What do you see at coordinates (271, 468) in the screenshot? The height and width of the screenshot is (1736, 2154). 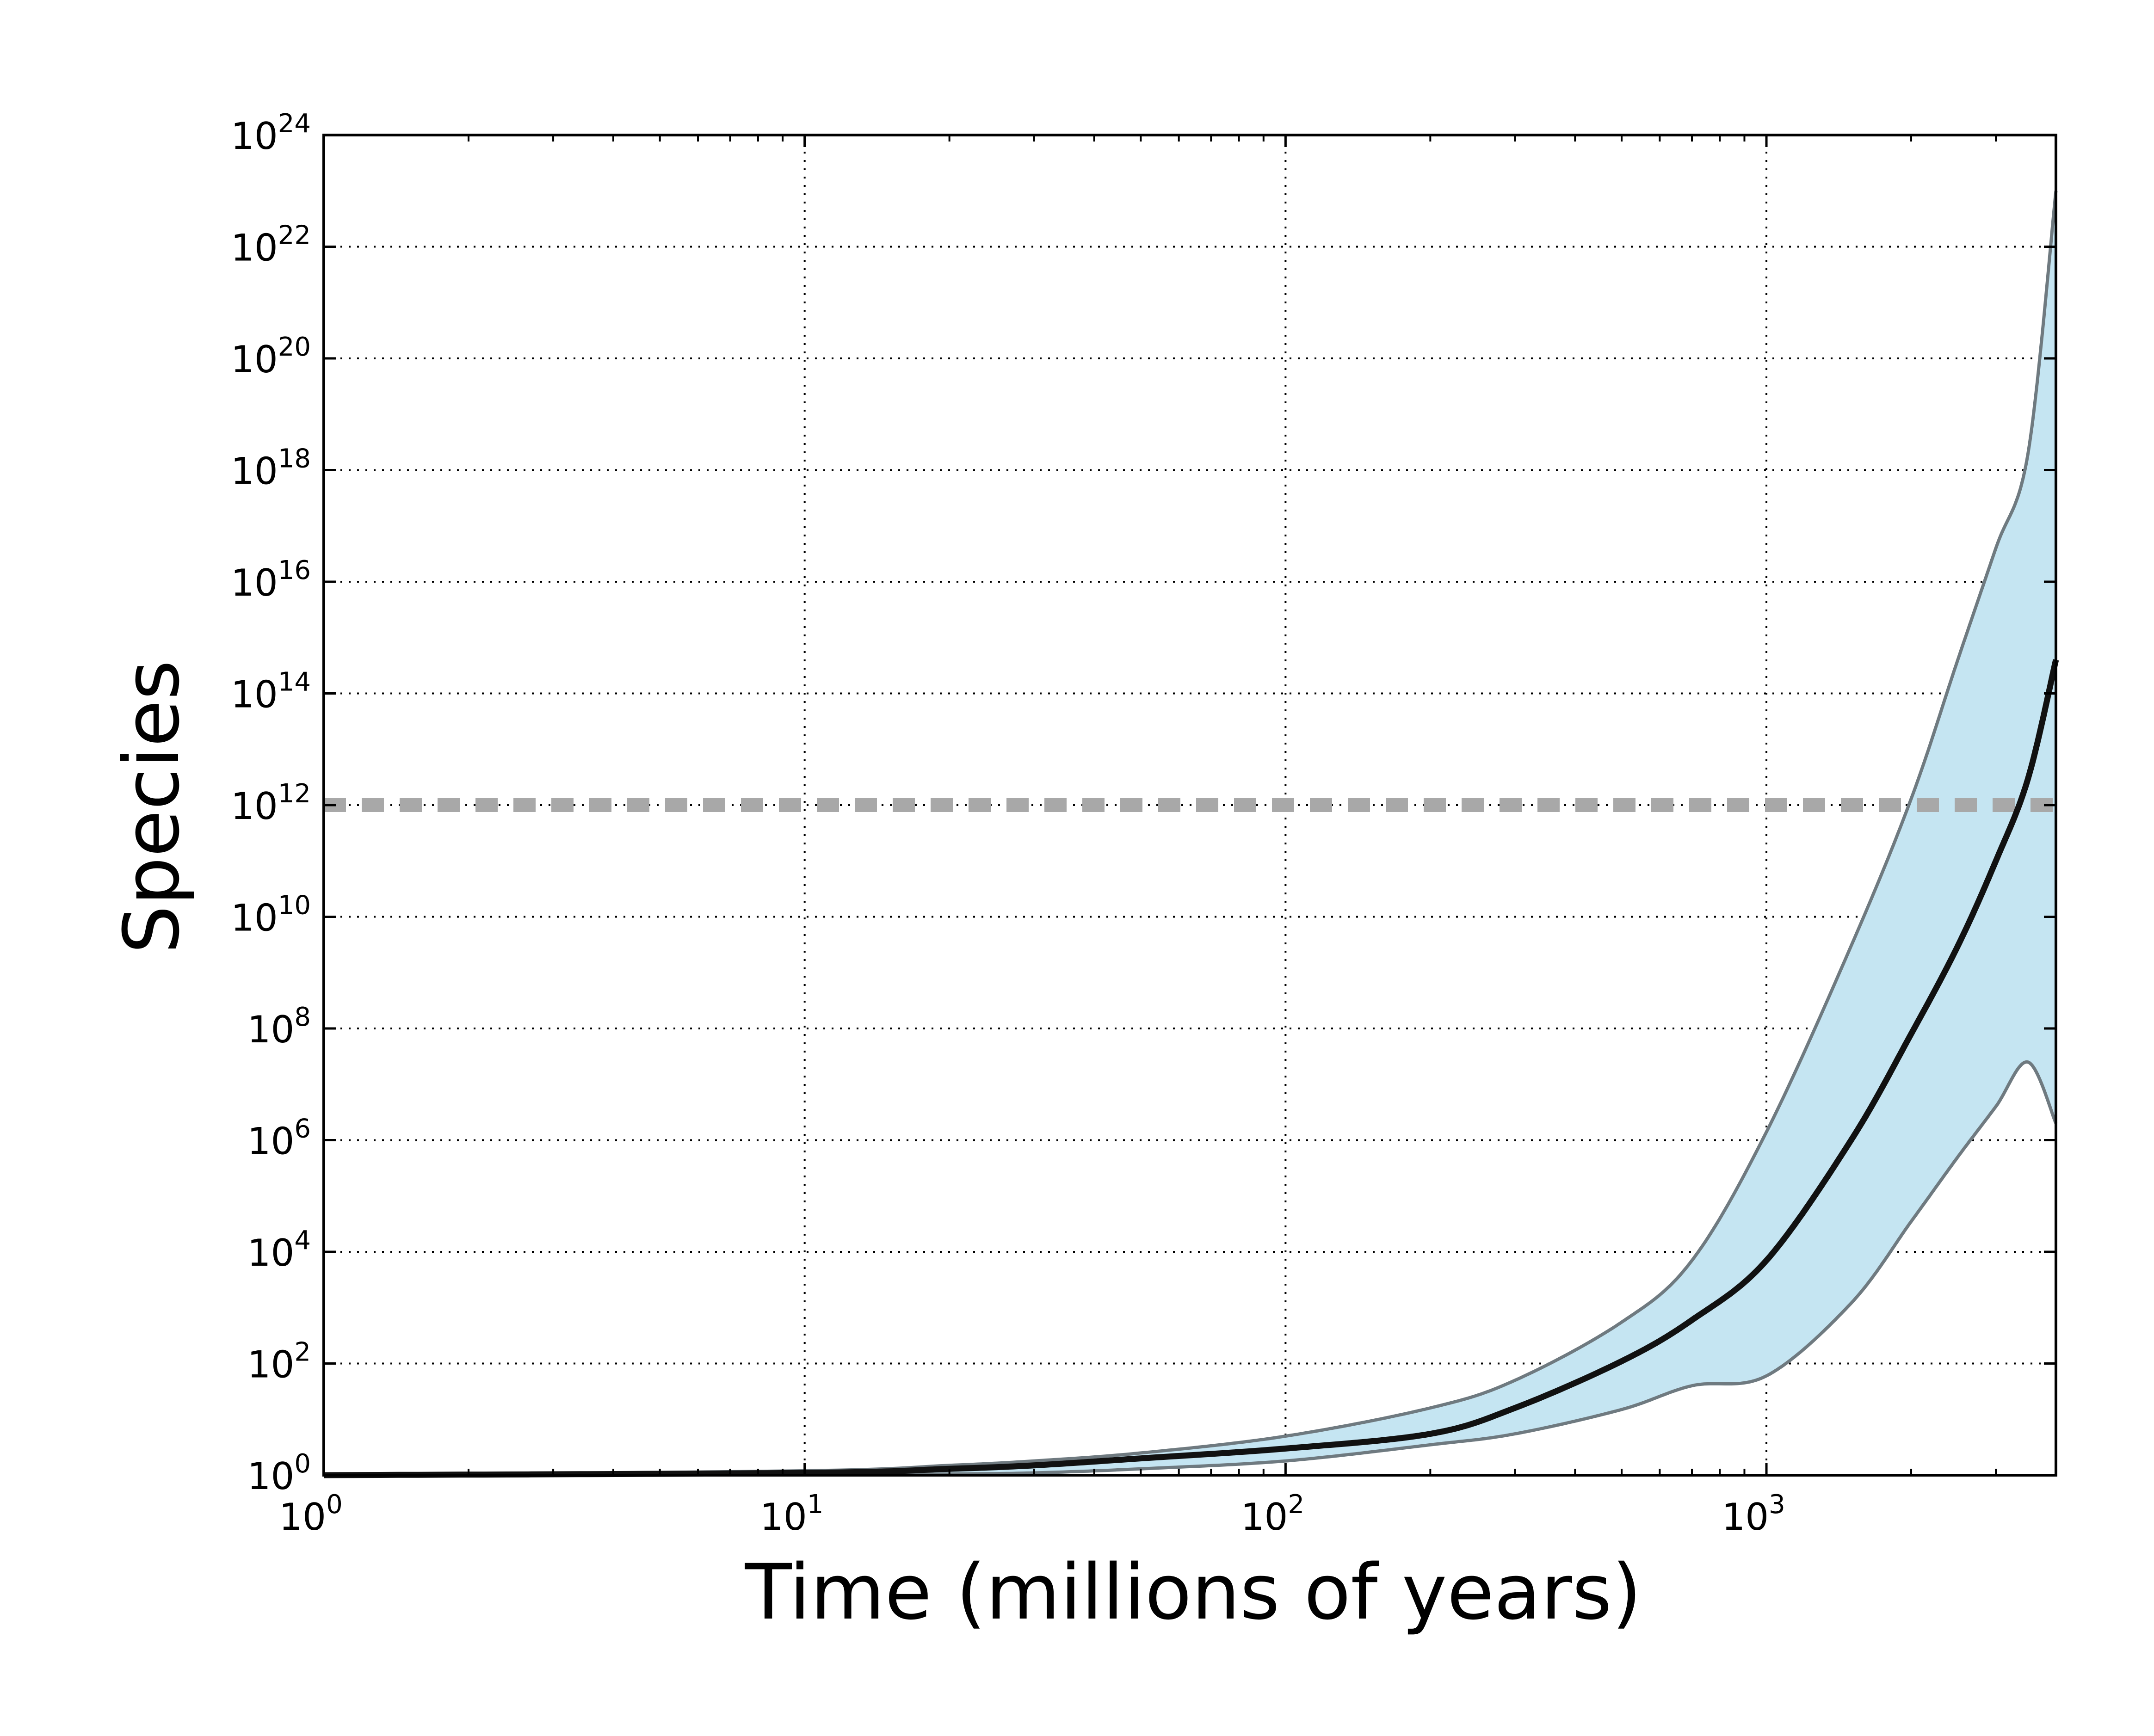 I see `y-tick-label: 10¹⁸` at bounding box center [271, 468].